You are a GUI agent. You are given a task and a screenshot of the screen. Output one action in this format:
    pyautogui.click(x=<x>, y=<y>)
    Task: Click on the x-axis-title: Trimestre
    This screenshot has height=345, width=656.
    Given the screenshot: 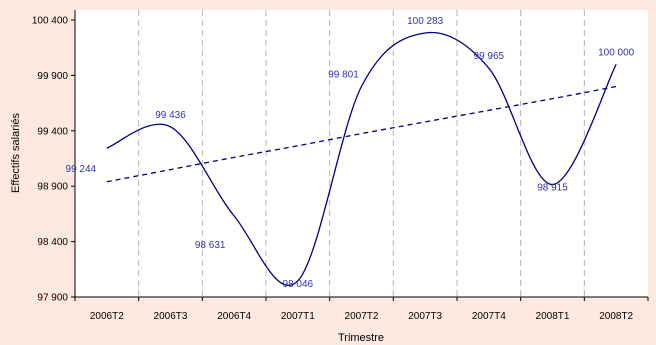 What is the action you would take?
    pyautogui.click(x=361, y=338)
    